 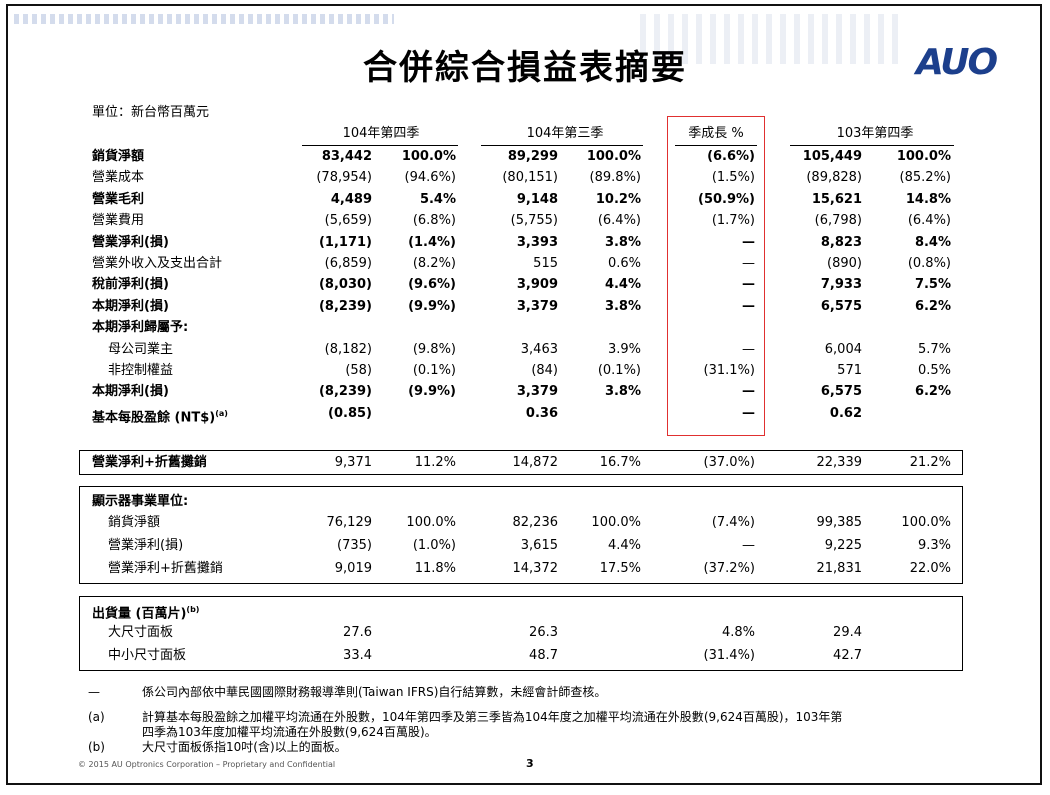 I want to click on row-value: 27.6, so click(x=357, y=632).